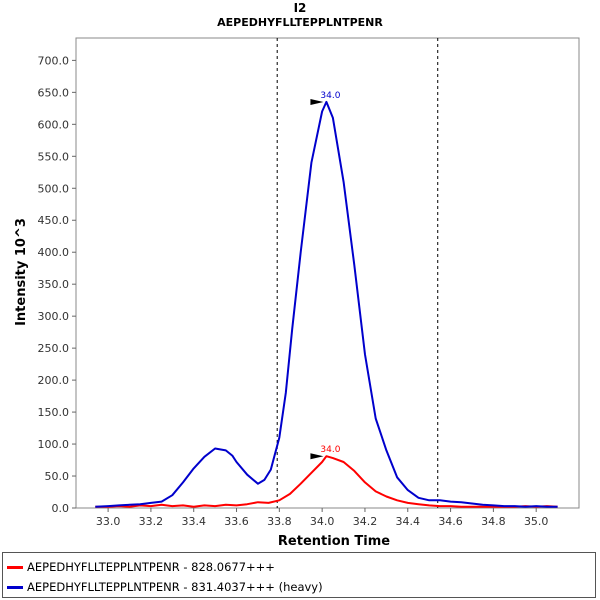 This screenshot has width=600, height=600. Describe the element at coordinates (54, 156) in the screenshot. I see `y-tick-label: 550.0` at that location.